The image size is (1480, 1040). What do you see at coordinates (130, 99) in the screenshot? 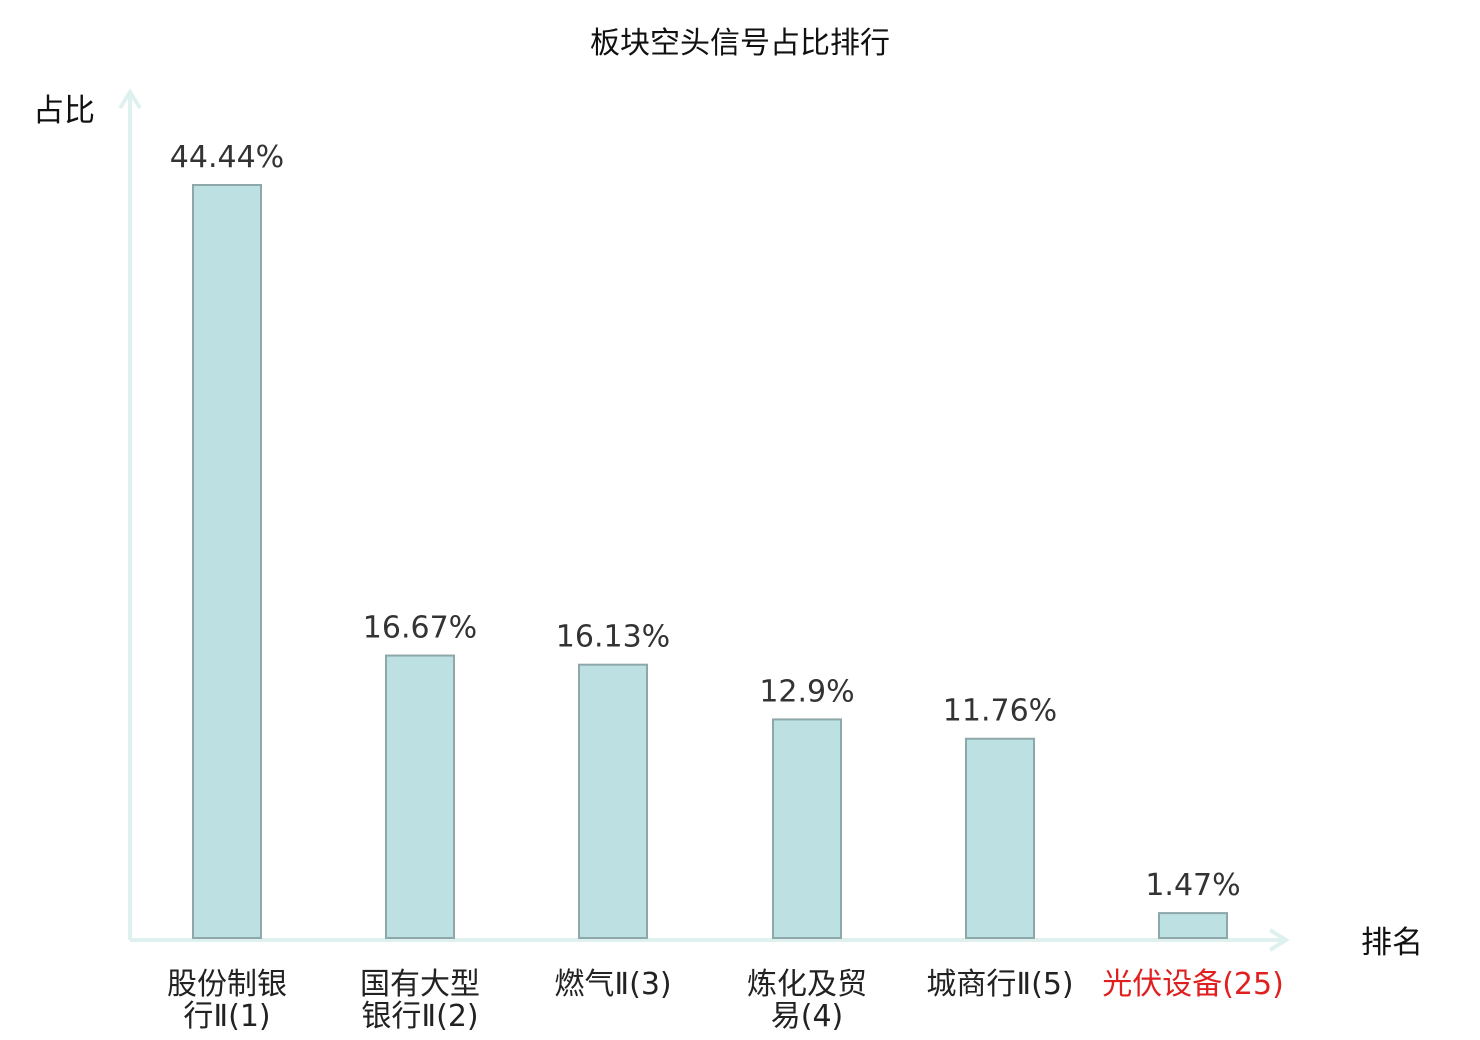
I see `y-axis-arrow` at bounding box center [130, 99].